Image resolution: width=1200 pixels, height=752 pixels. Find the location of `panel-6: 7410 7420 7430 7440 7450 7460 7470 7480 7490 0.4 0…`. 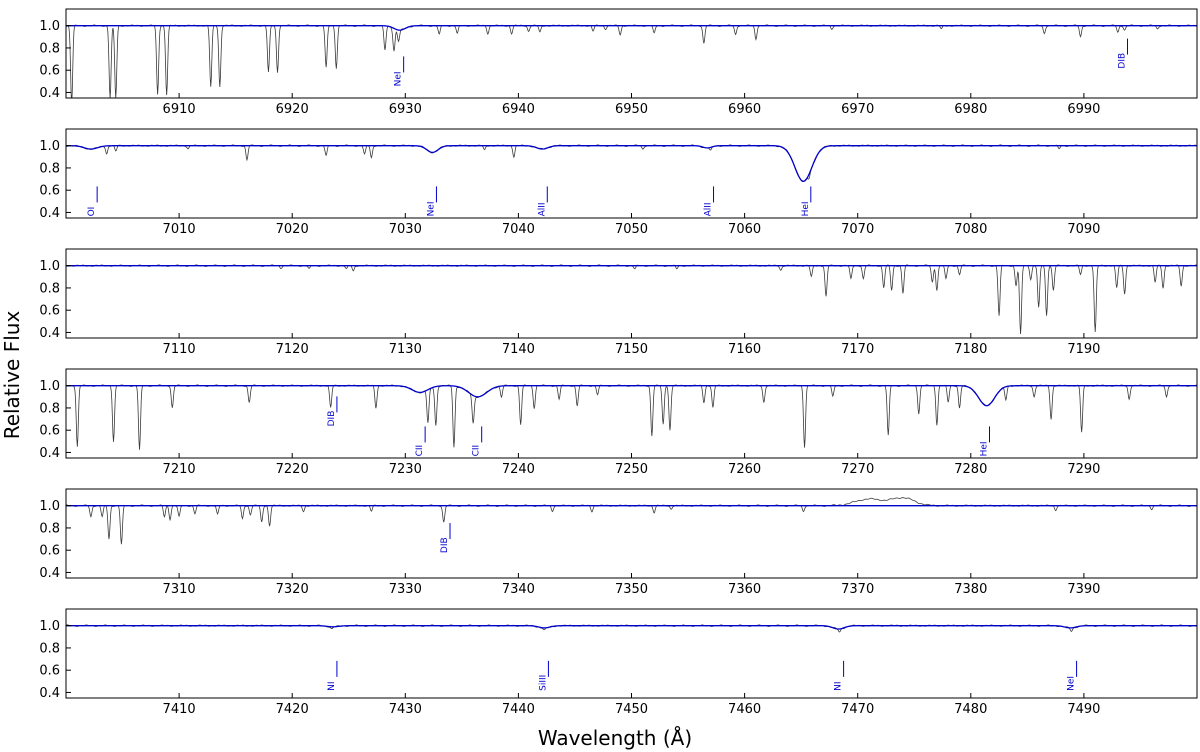

panel-6: 7410 7420 7430 7440 7450 7460 7470 7480 7490 0.4 0… is located at coordinates (618, 662).